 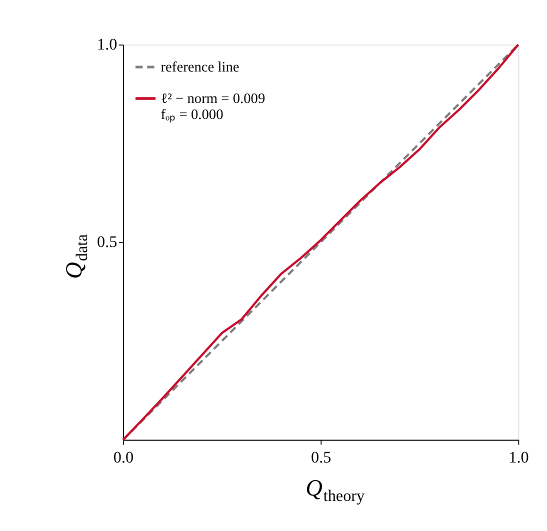 I want to click on x-tick-label: 1.0, so click(x=518, y=458).